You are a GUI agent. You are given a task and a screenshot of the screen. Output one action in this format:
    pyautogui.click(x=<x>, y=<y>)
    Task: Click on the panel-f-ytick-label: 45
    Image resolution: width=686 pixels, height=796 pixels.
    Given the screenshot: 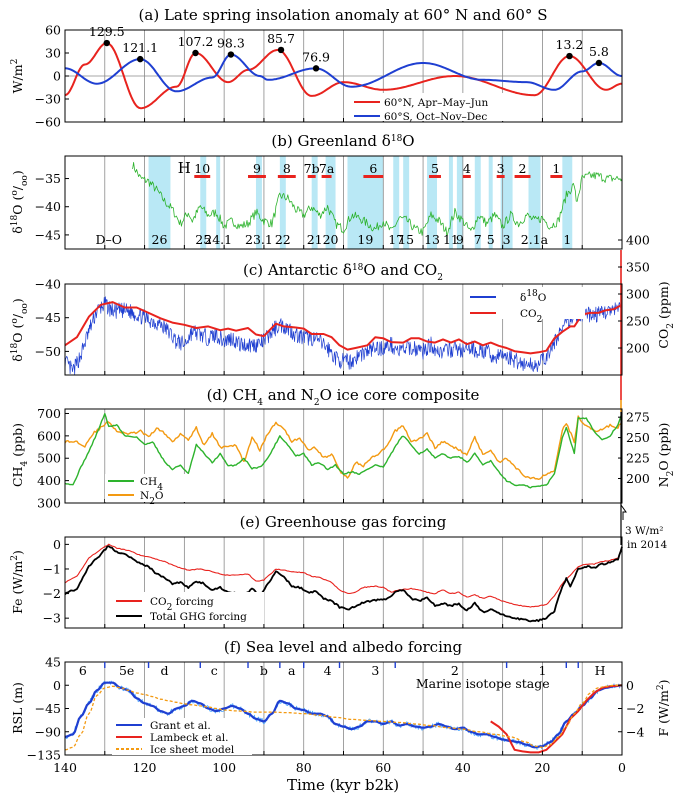 What is the action you would take?
    pyautogui.click(x=53, y=662)
    